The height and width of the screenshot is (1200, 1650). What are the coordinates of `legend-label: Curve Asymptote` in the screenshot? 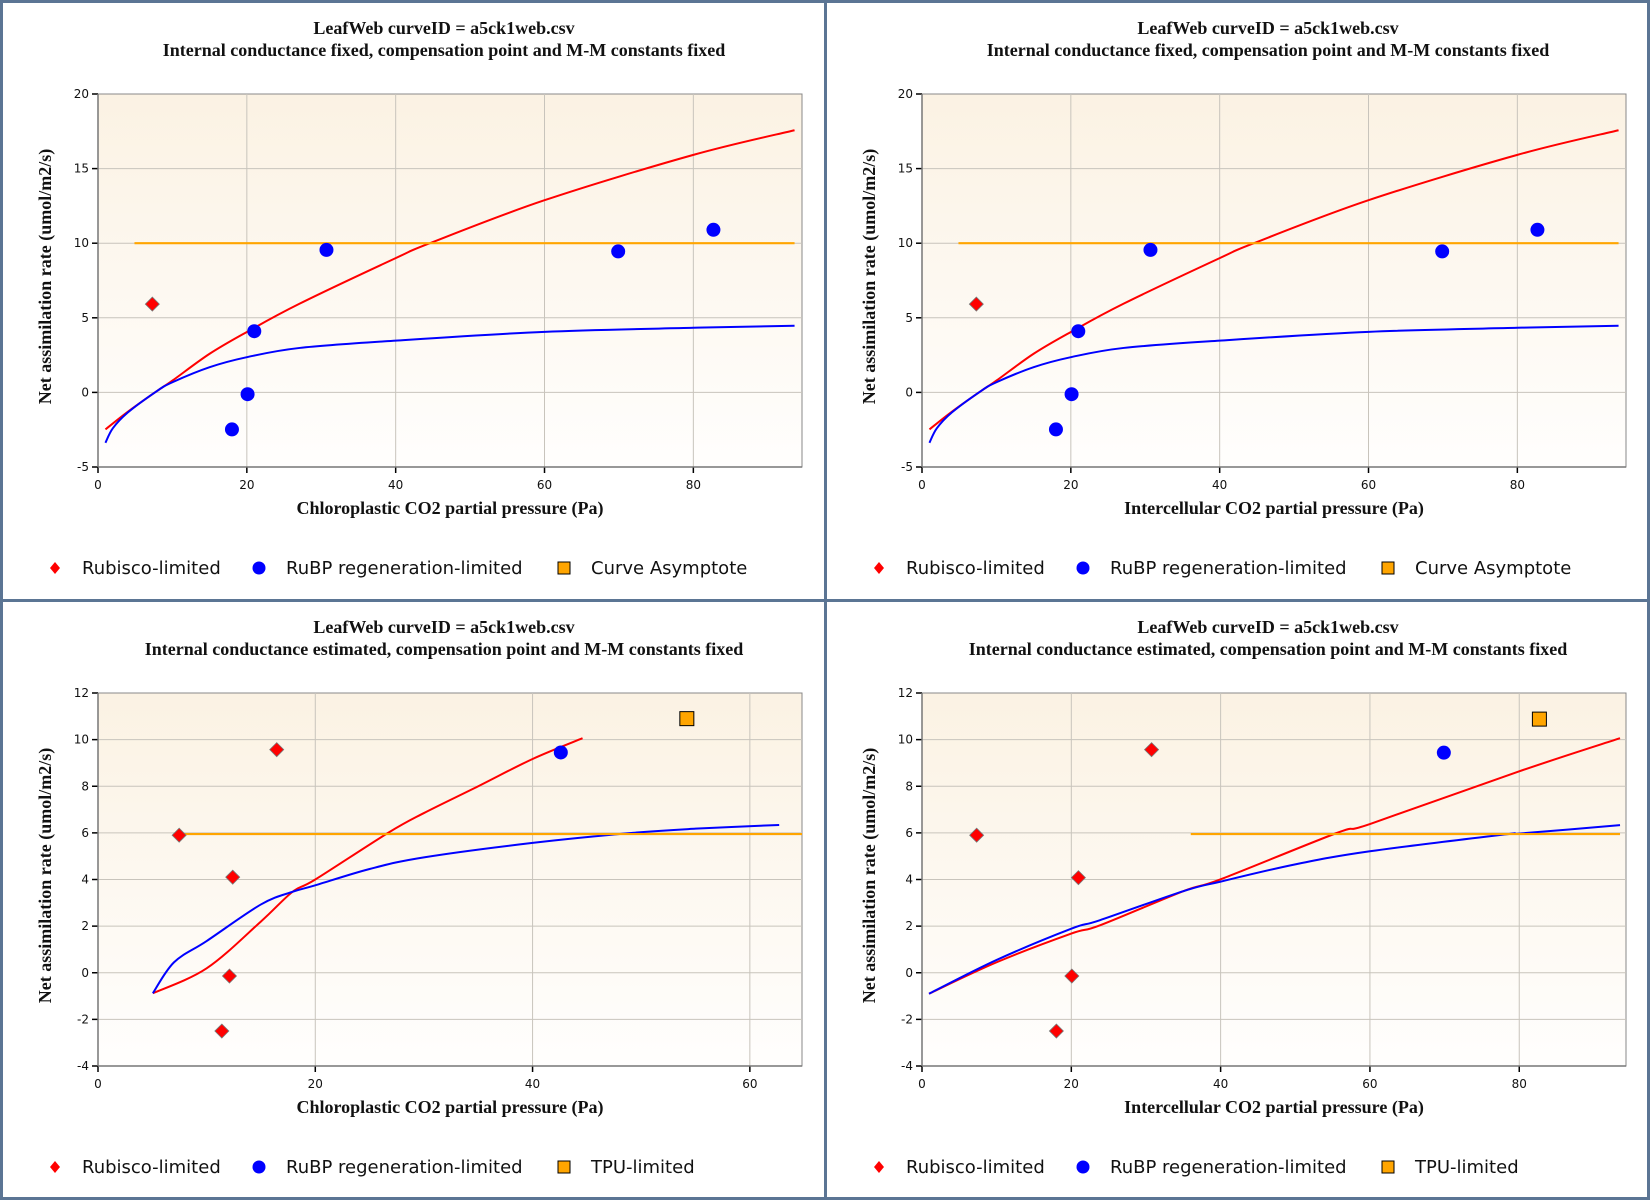 It's located at (1493, 568).